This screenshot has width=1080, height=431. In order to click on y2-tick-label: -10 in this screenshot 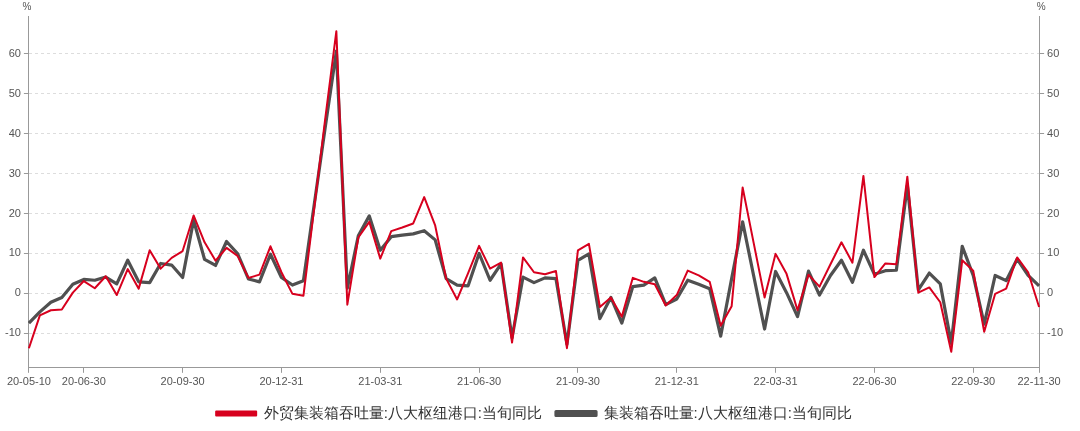, I will do `click(1055, 332)`.